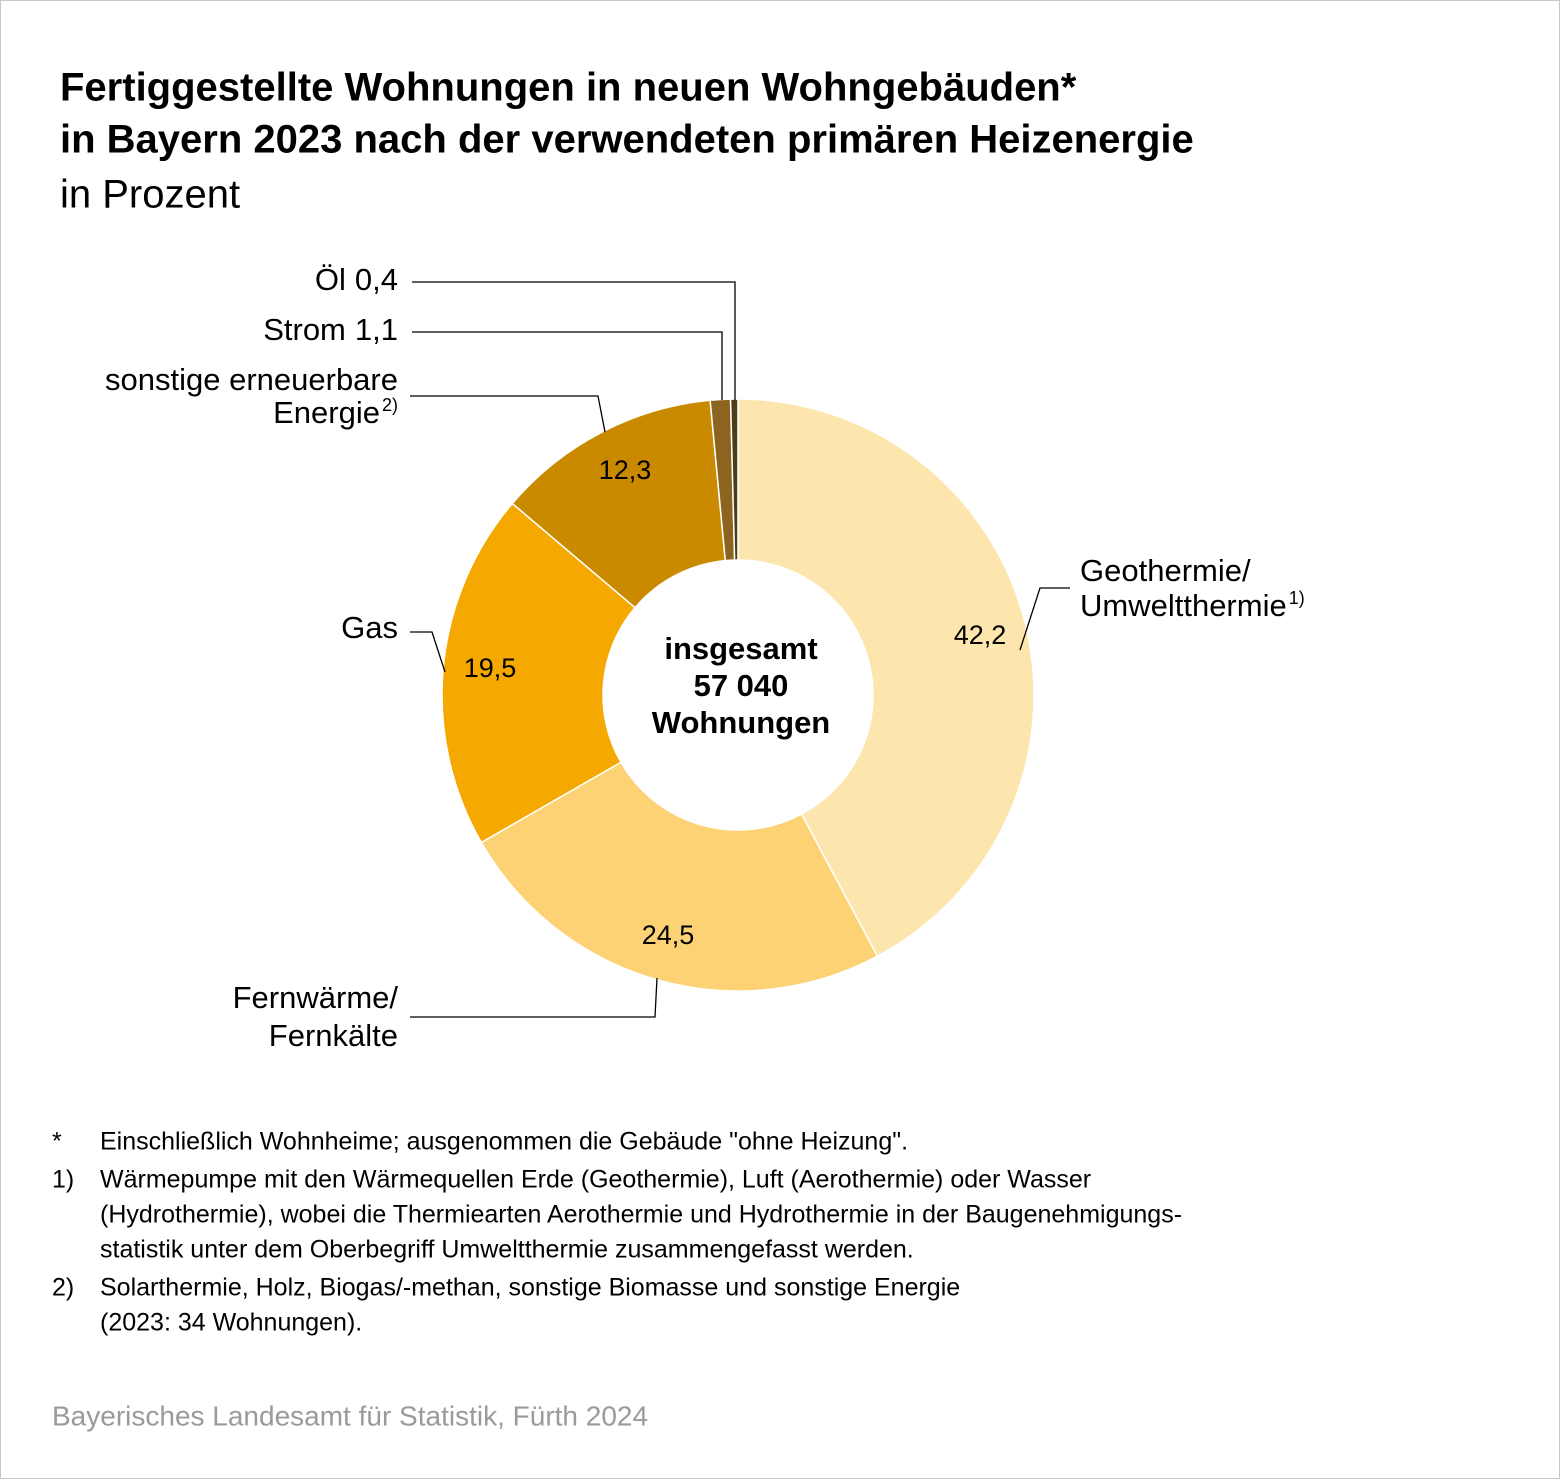  Describe the element at coordinates (231, 1323) in the screenshot. I see `footnote-text: (2023: 34 Wohnungen).` at that location.